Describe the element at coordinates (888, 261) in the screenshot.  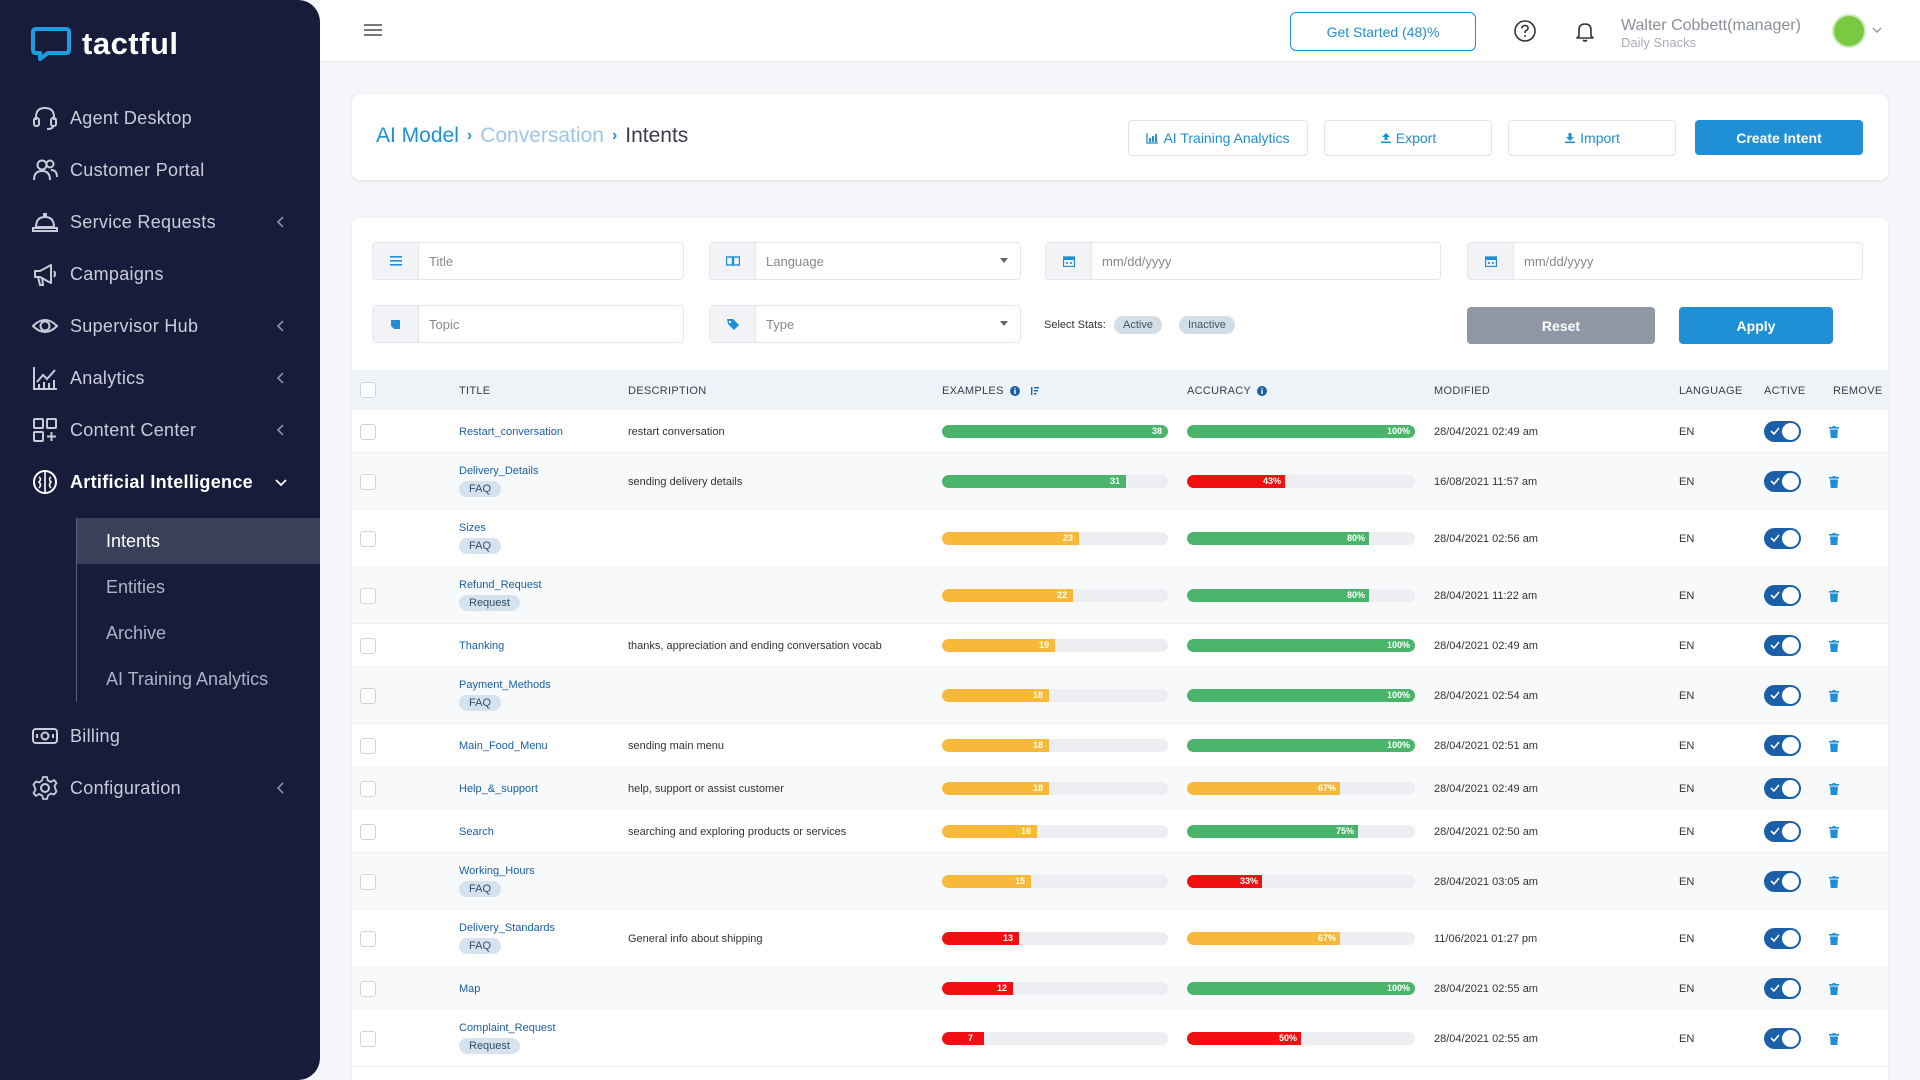
I see `language-select` at that location.